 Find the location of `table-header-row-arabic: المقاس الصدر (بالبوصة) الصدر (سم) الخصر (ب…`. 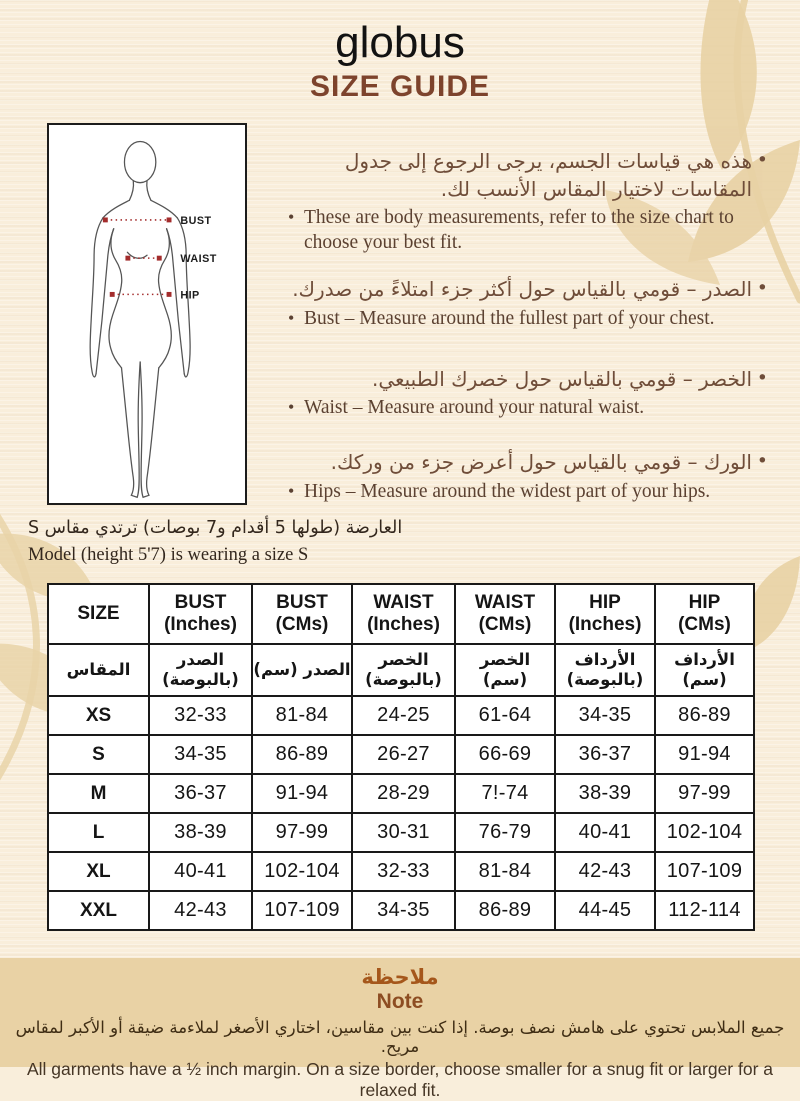

table-header-row-arabic: المقاس الصدر (بالبوصة) الصدر (سم) الخصر (ب… is located at coordinates (401, 670).